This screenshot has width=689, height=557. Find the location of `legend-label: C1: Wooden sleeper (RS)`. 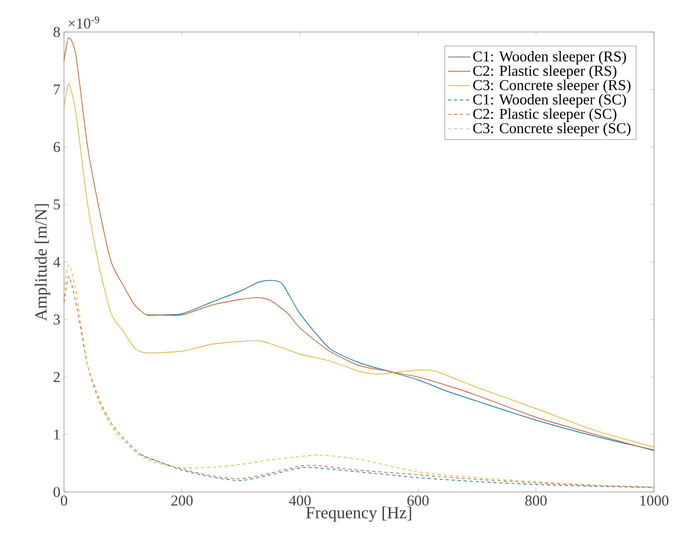

legend-label: C1: Wooden sleeper (RS) is located at coordinates (549, 58).